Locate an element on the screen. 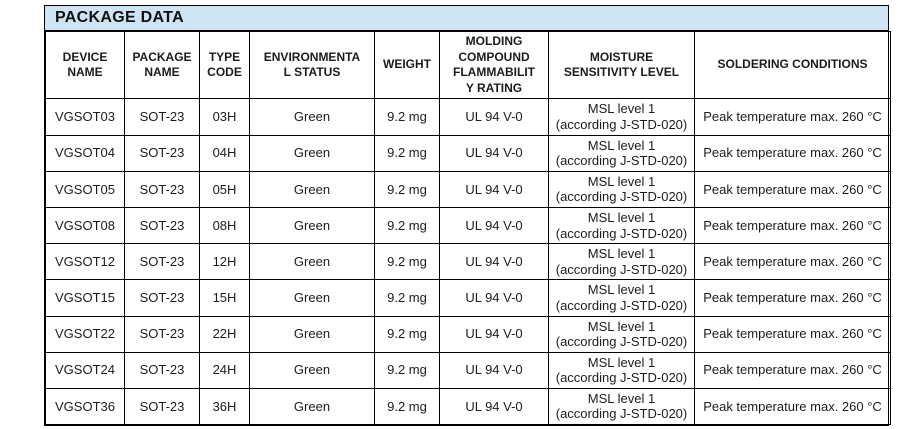  column-header-package-name: PACKAGE NAME is located at coordinates (162, 65).